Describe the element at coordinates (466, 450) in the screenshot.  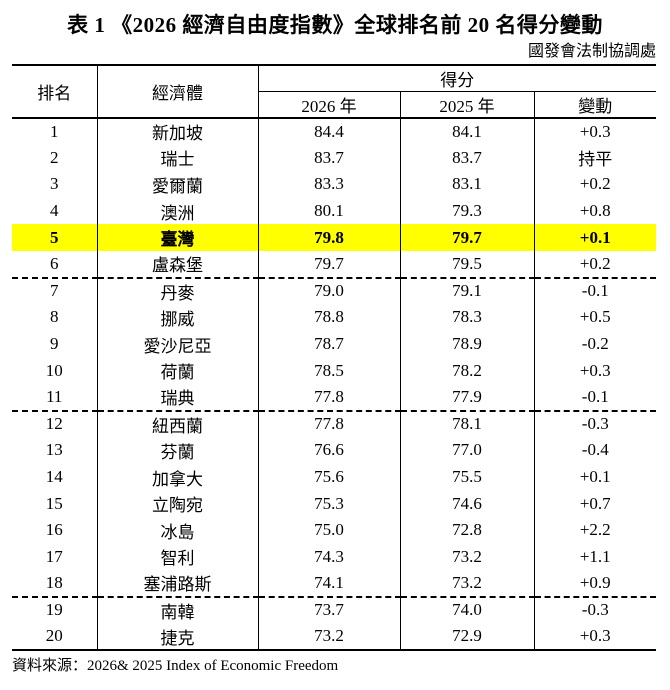
I see `s2025-cell: 77.0` at that location.